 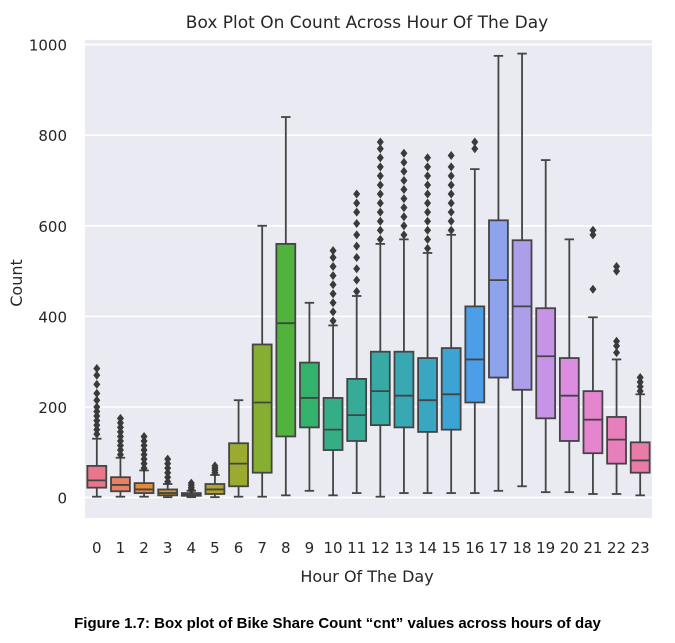 What do you see at coordinates (403, 548) in the screenshot?
I see `x-tick-label: 13` at bounding box center [403, 548].